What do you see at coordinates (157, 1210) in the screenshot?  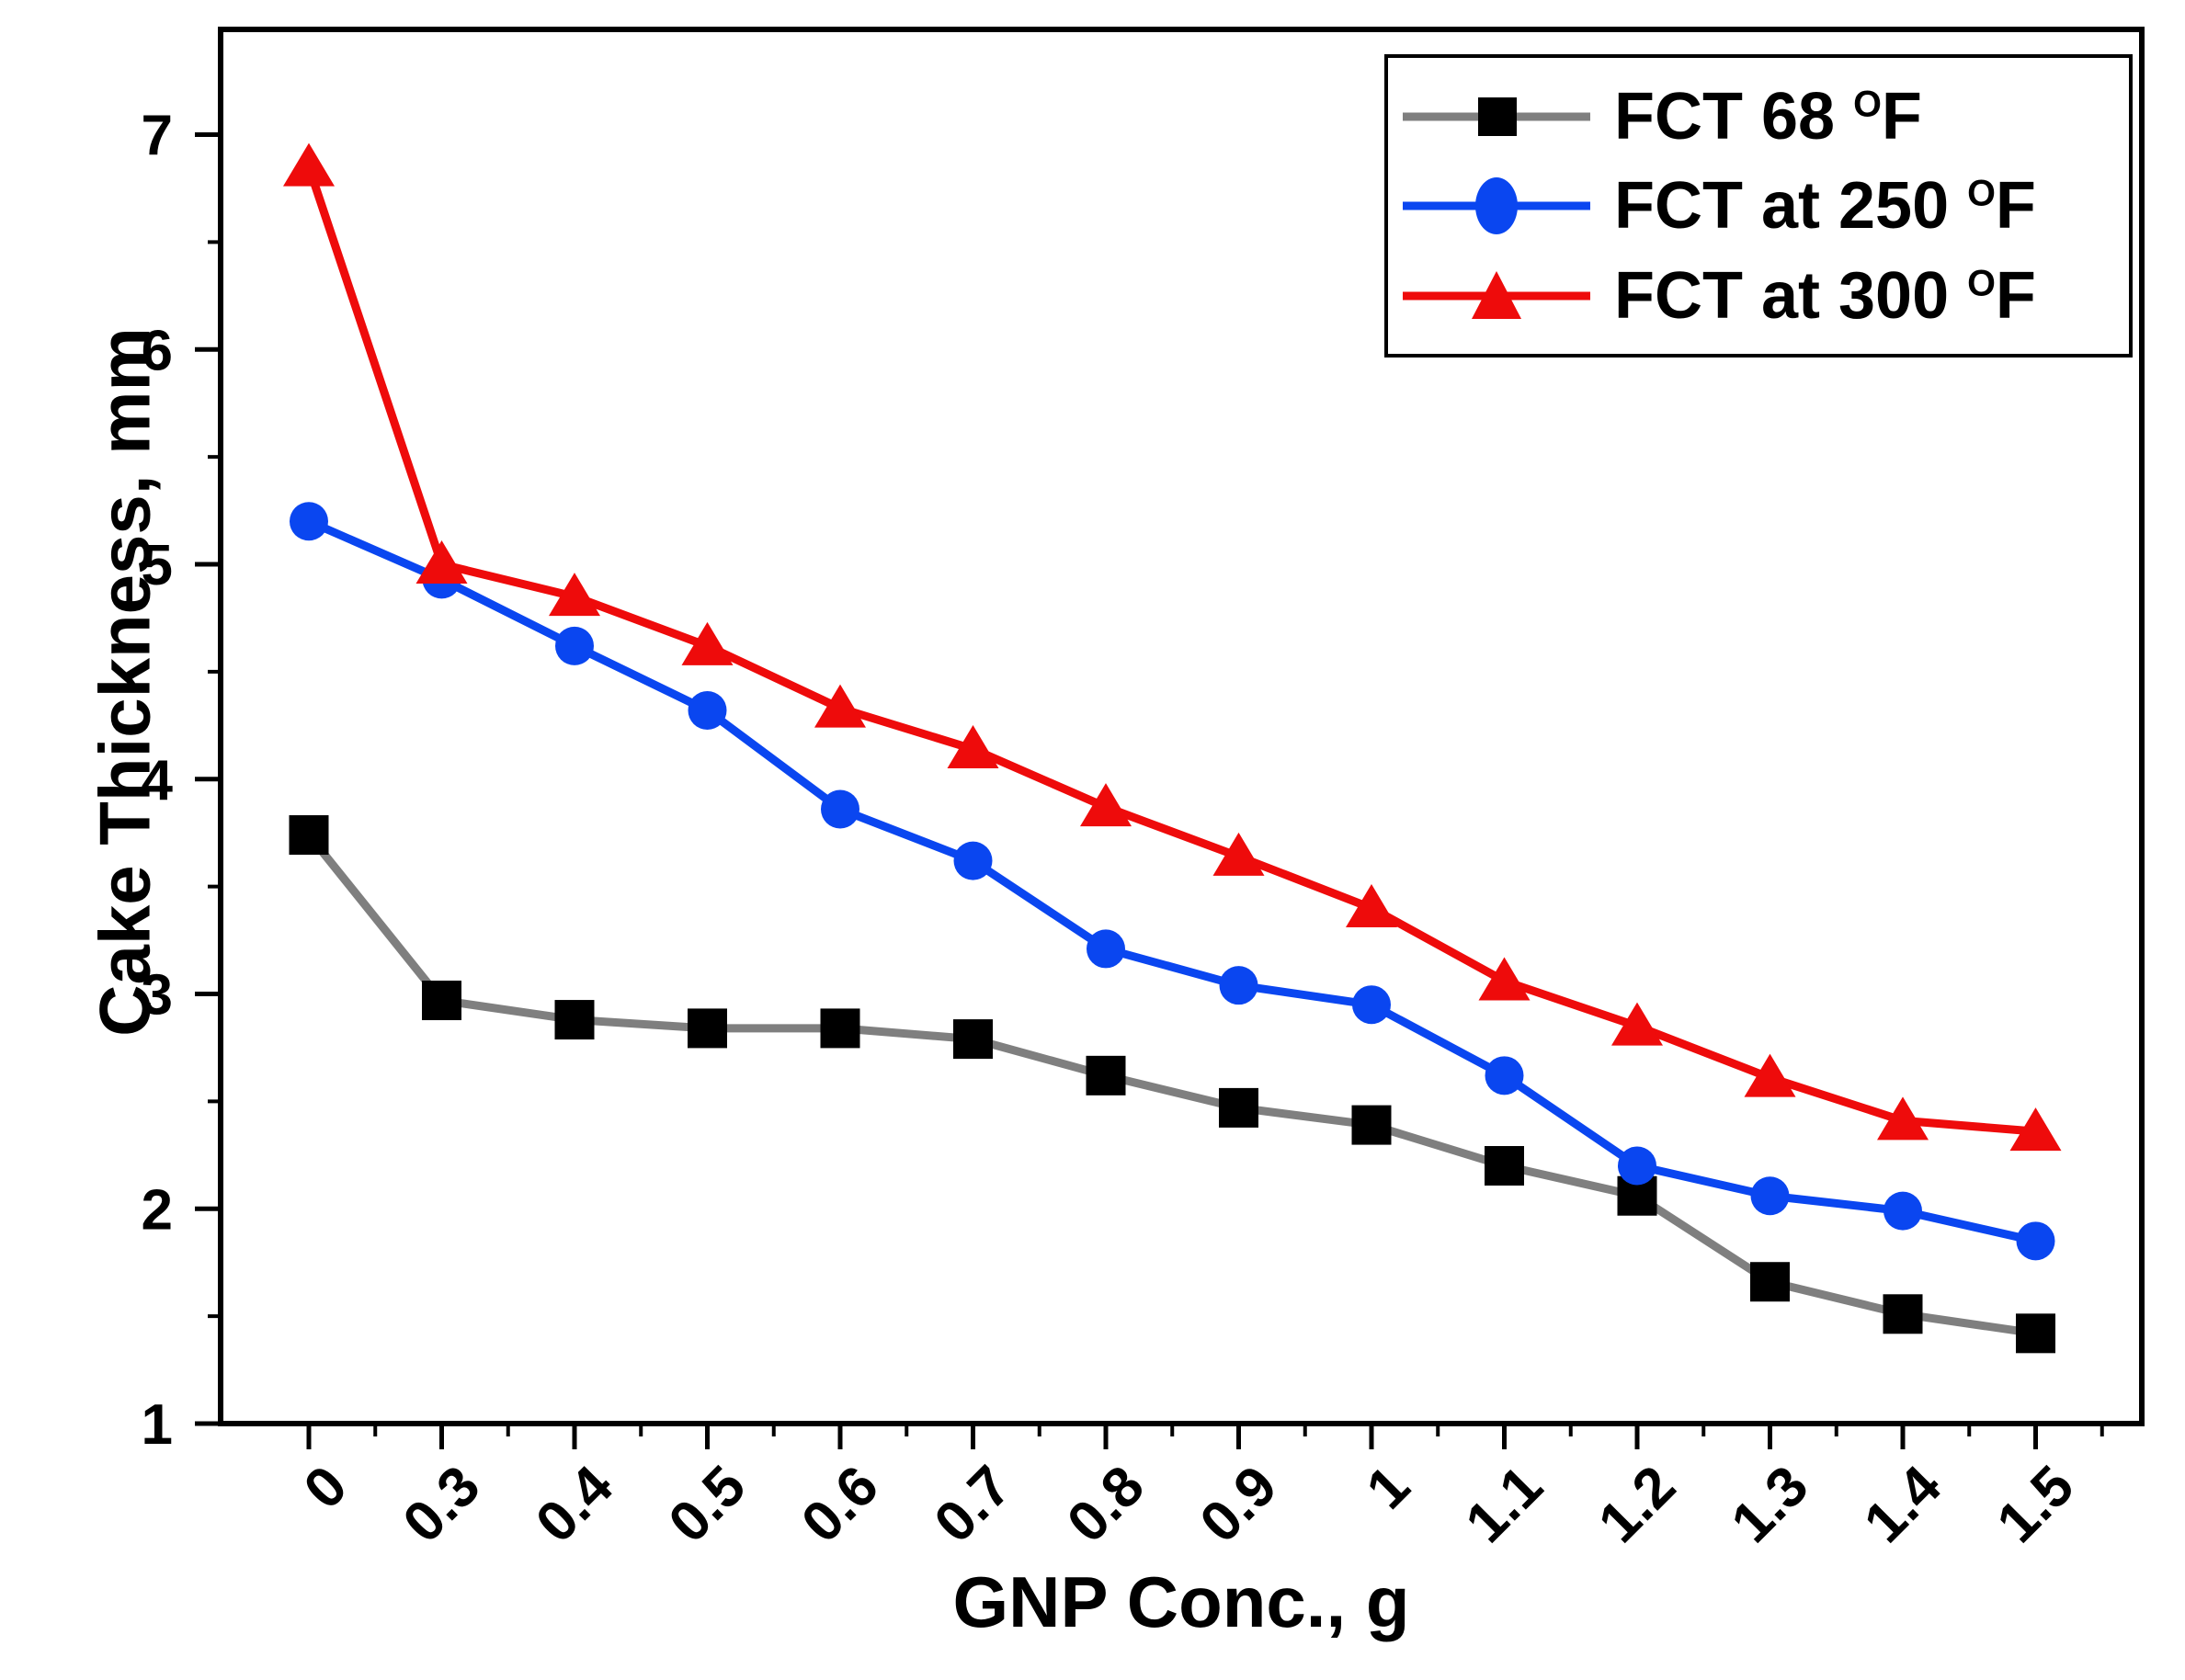 I see `y-axis-tick-label: 2` at bounding box center [157, 1210].